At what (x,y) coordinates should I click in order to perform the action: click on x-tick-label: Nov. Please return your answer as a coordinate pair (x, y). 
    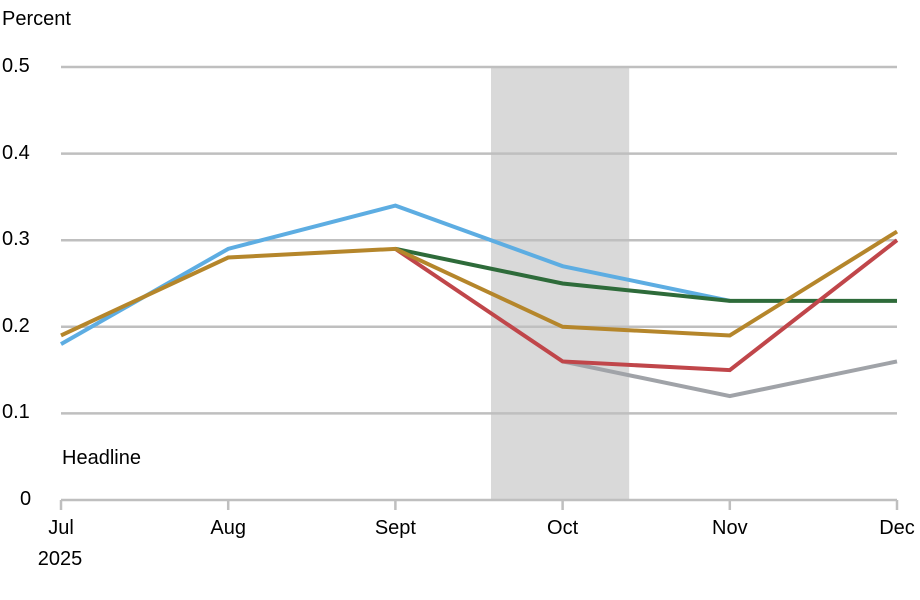
    Looking at the image, I should click on (730, 528).